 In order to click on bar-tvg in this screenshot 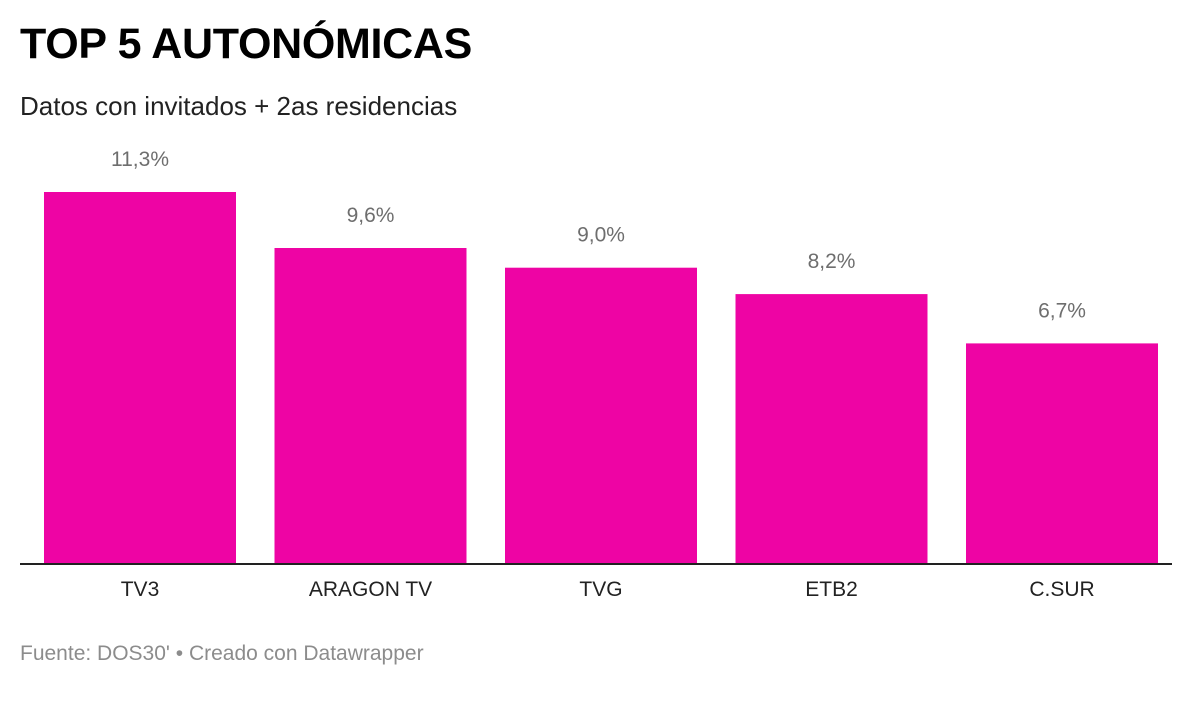, I will do `click(601, 415)`.